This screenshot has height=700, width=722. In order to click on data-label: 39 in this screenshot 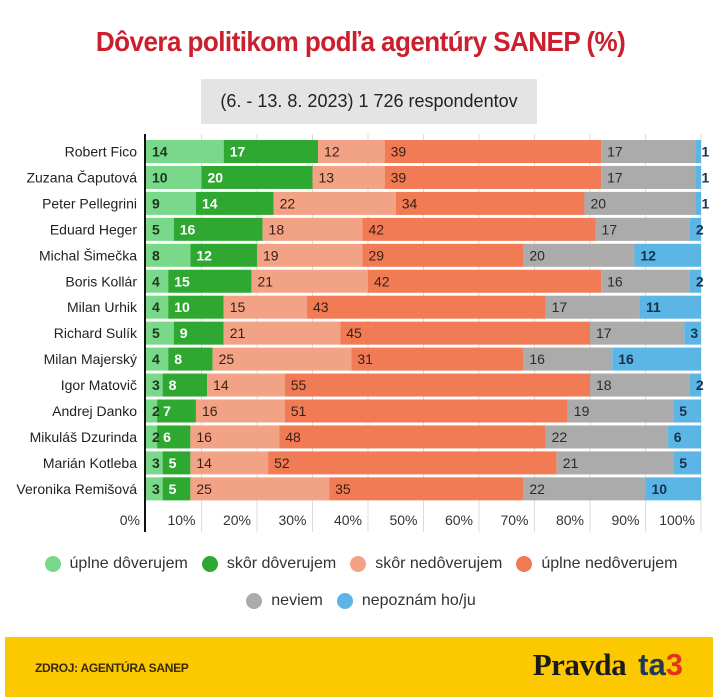, I will do `click(399, 152)`.